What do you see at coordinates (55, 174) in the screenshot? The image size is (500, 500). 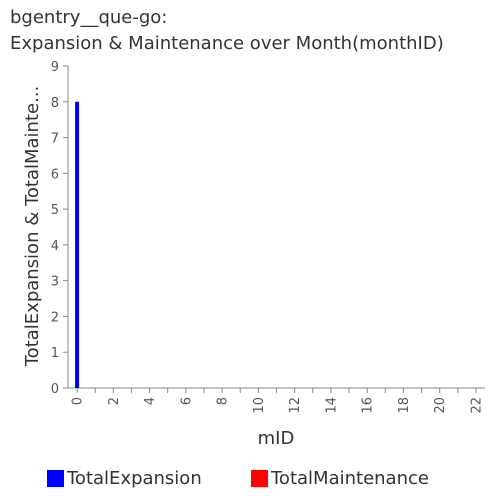 I see `y-tick-label: 6` at bounding box center [55, 174].